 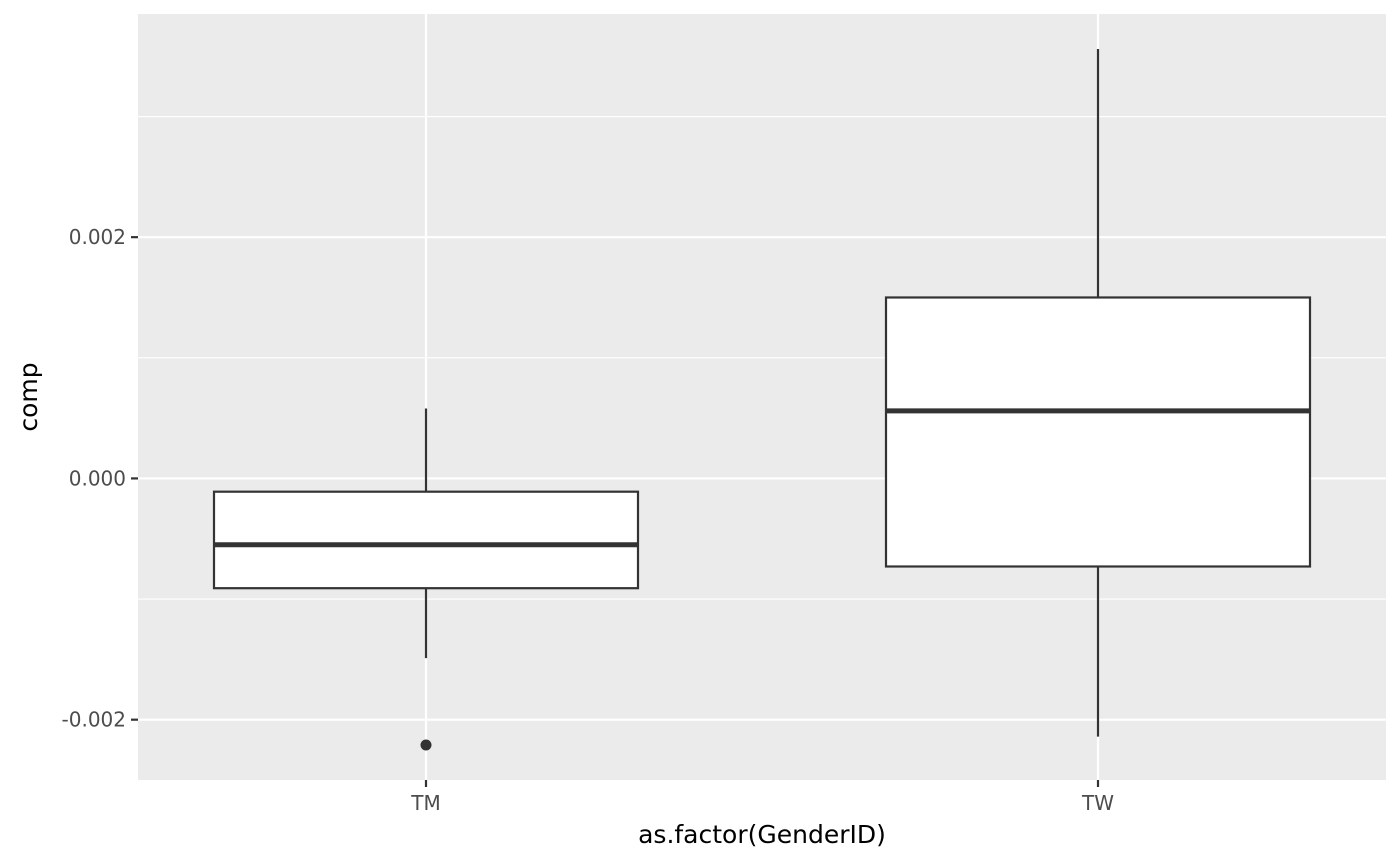 What do you see at coordinates (762, 797) in the screenshot?
I see `x-axis: TM TW` at bounding box center [762, 797].